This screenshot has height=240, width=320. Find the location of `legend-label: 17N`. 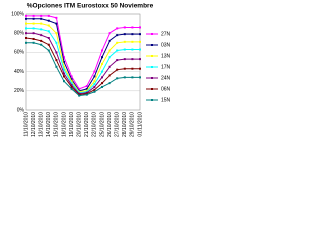

legend-label: 17N is located at coordinates (166, 67).